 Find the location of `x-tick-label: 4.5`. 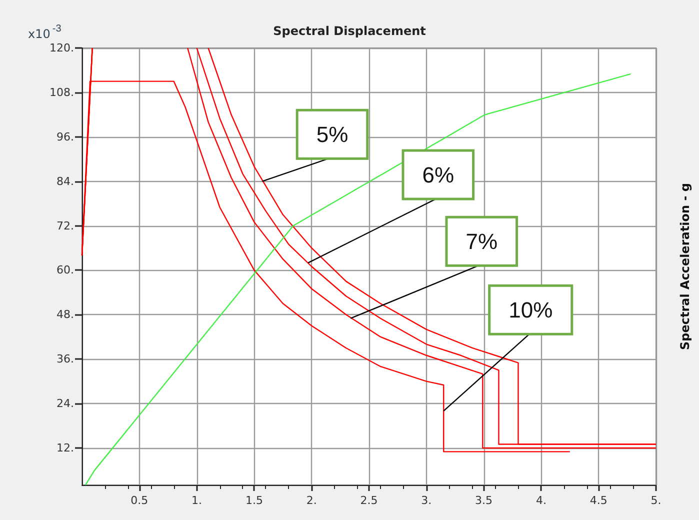

x-tick-label: 4.5 is located at coordinates (599, 500).